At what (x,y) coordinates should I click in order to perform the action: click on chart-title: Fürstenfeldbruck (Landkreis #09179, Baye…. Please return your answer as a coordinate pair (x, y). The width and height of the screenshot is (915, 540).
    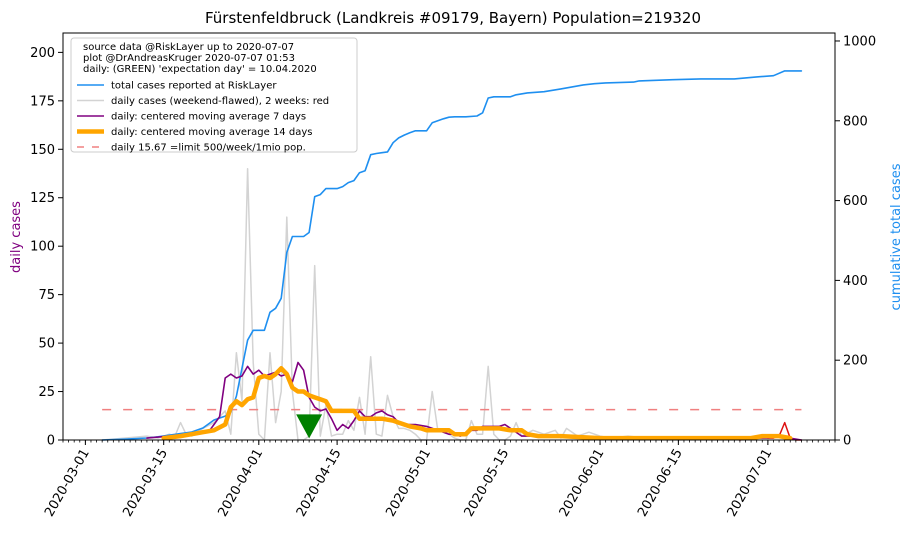
    Looking at the image, I should click on (453, 18).